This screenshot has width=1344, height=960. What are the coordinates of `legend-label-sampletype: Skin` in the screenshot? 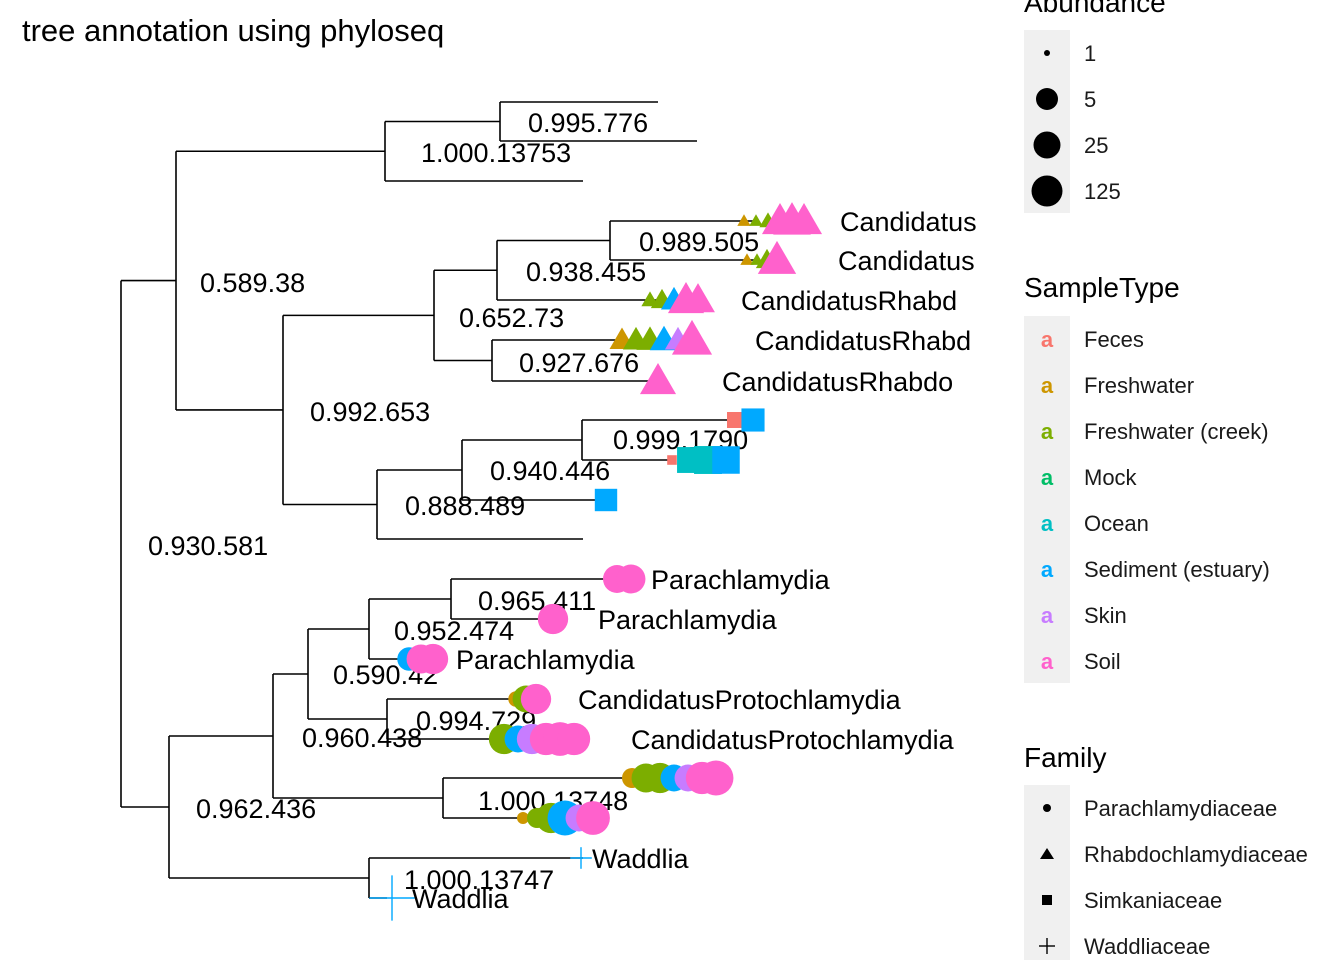 It's located at (1105, 615).